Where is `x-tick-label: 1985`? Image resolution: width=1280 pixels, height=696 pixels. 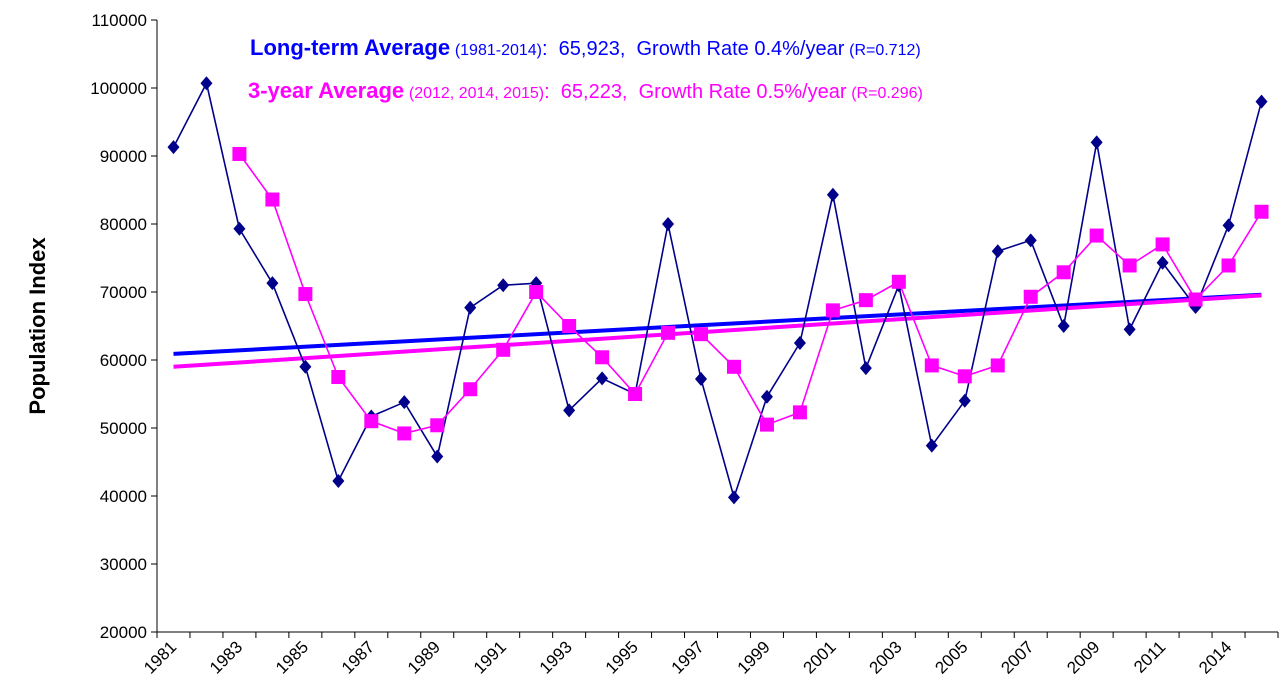
x-tick-label: 1985 is located at coordinates (292, 657).